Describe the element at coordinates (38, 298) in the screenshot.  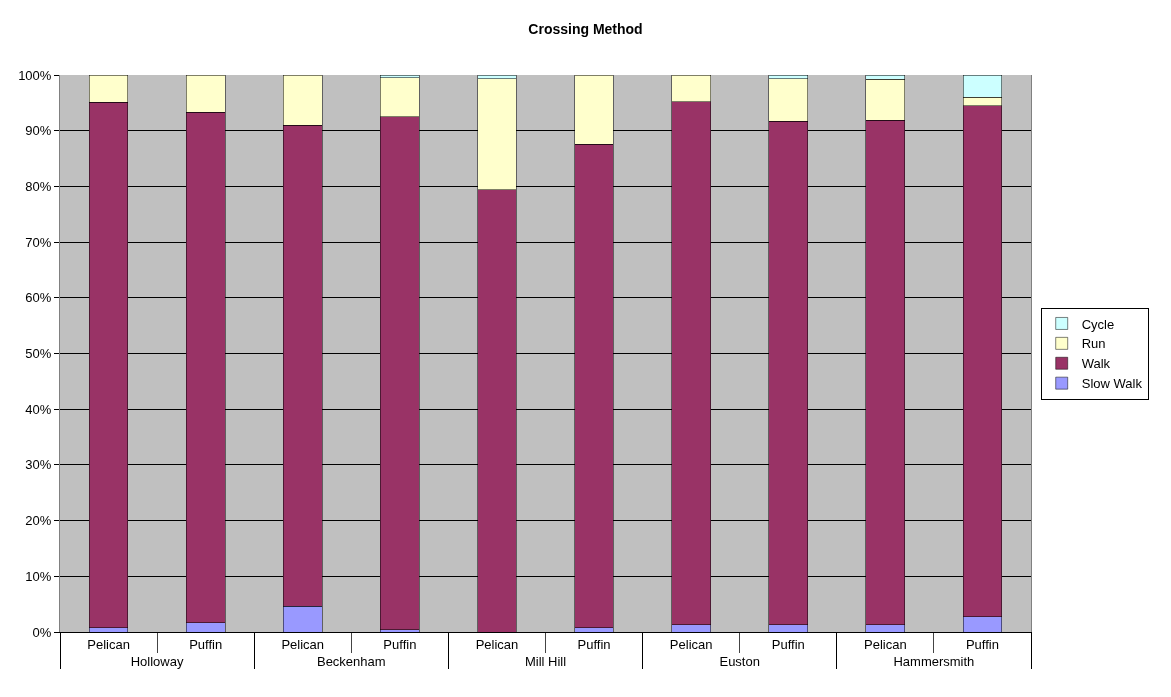
I see `y-tick-label: 60%` at that location.